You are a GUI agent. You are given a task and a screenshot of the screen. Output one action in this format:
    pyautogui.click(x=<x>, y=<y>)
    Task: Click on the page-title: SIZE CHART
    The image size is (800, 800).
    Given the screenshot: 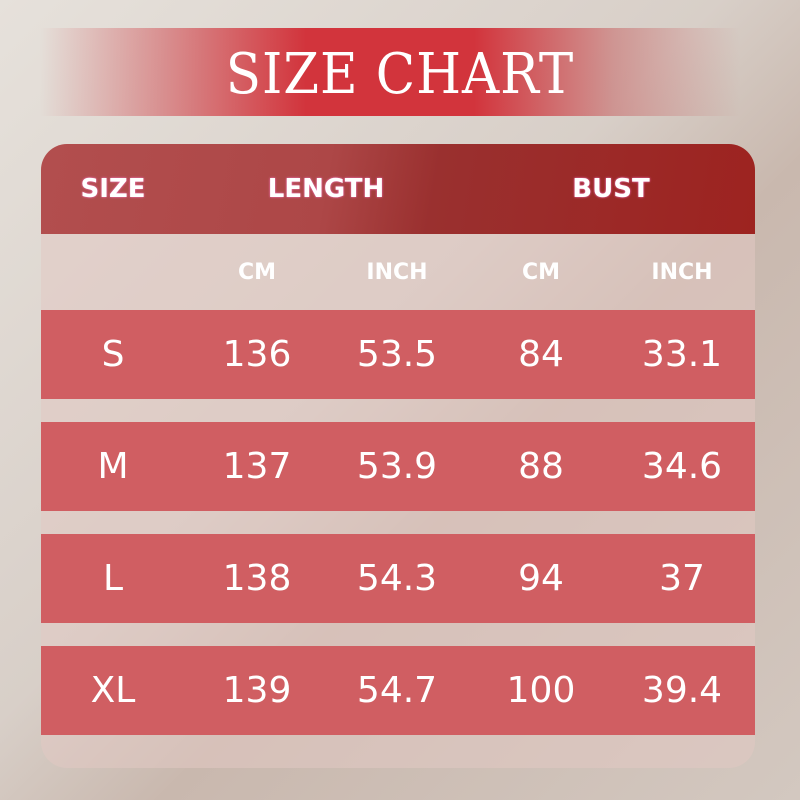 What is the action you would take?
    pyautogui.click(x=400, y=74)
    